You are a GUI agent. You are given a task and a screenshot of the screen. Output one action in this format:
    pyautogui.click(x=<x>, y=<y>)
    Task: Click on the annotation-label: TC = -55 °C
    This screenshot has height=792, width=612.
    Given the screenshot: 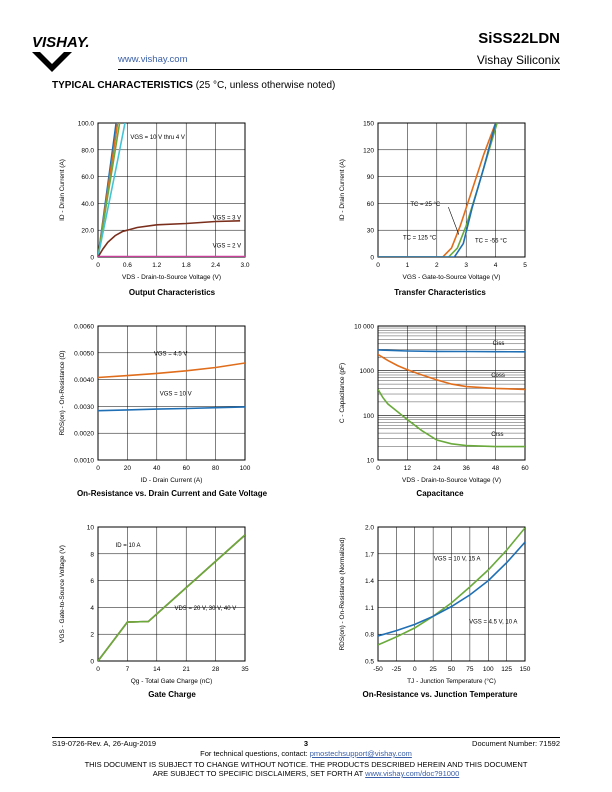 What is the action you would take?
    pyautogui.click(x=491, y=241)
    